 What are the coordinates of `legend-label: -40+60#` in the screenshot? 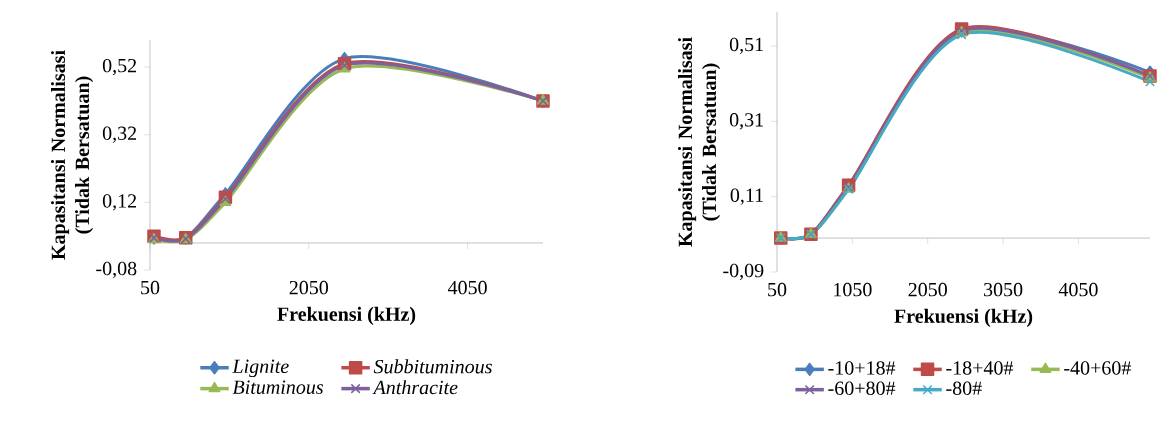 It's located at (1097, 368).